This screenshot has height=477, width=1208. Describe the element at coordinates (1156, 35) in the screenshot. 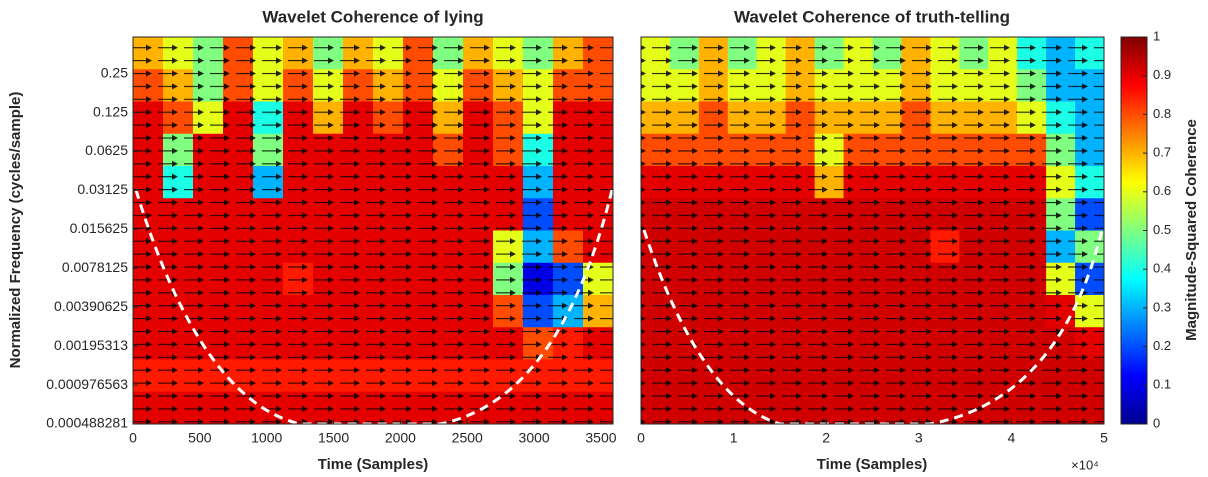

I see `colorbar-tick-label: 1` at that location.